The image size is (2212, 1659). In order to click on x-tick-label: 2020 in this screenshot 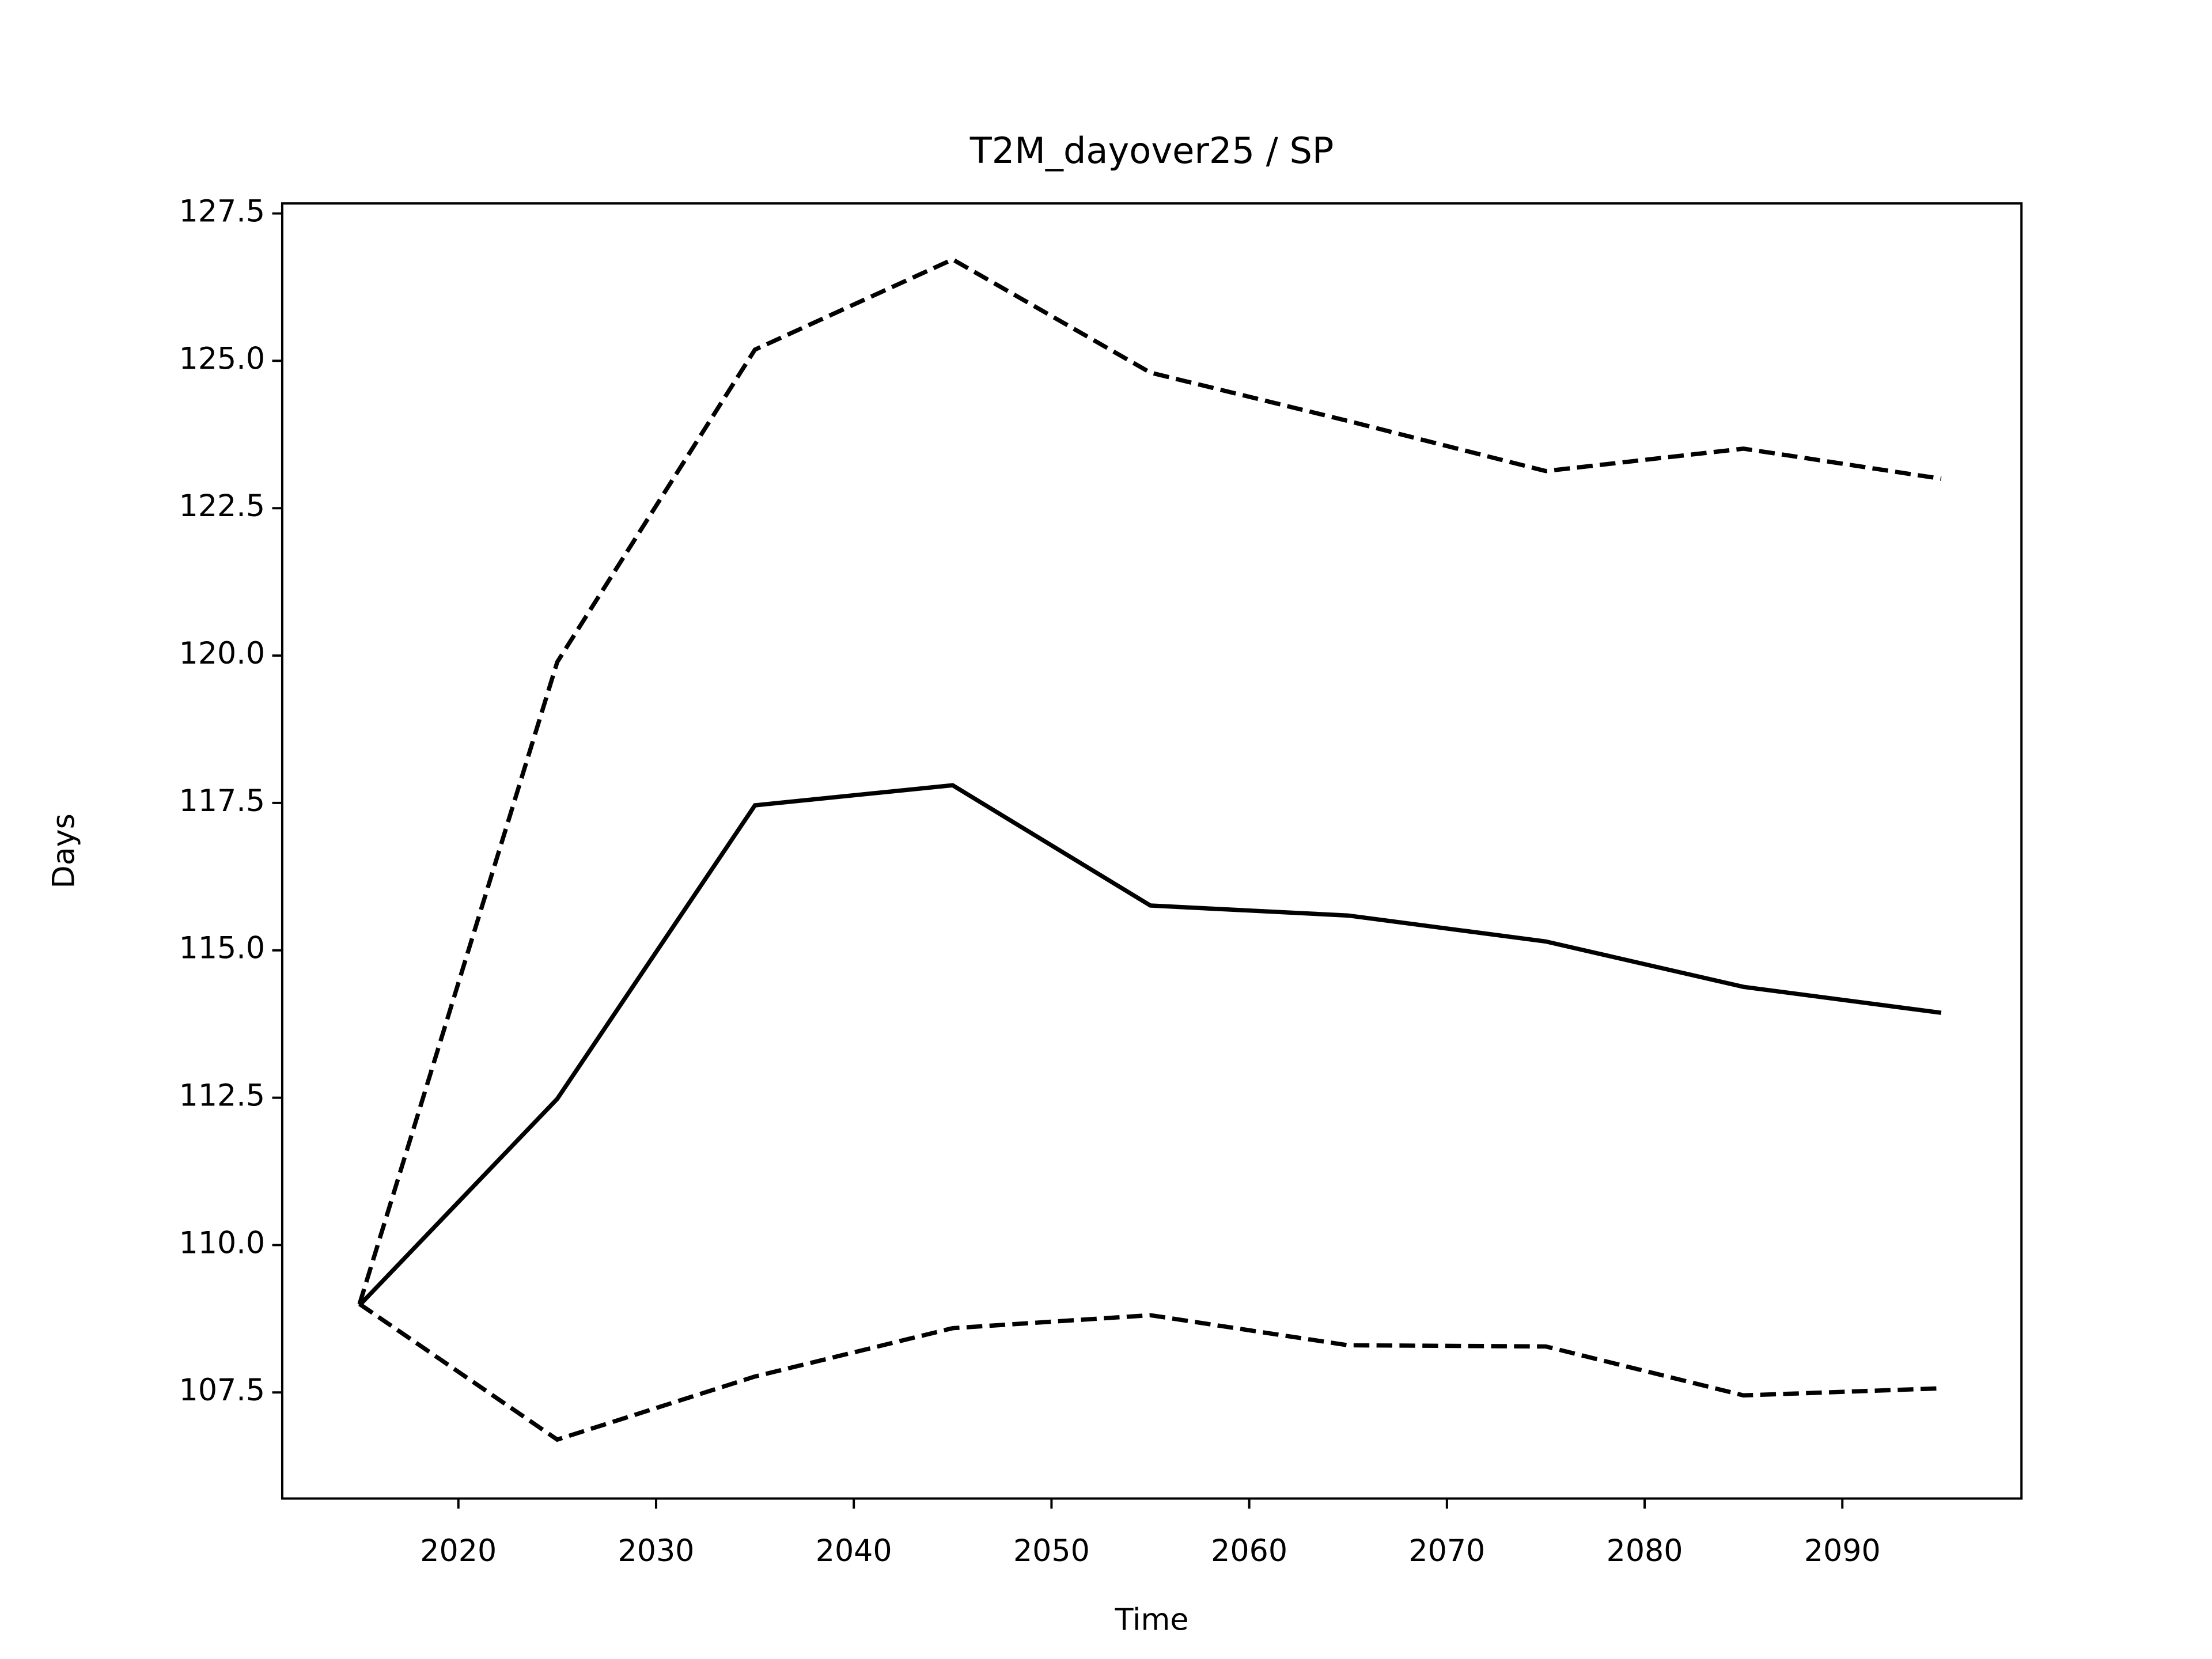, I will do `click(458, 1551)`.